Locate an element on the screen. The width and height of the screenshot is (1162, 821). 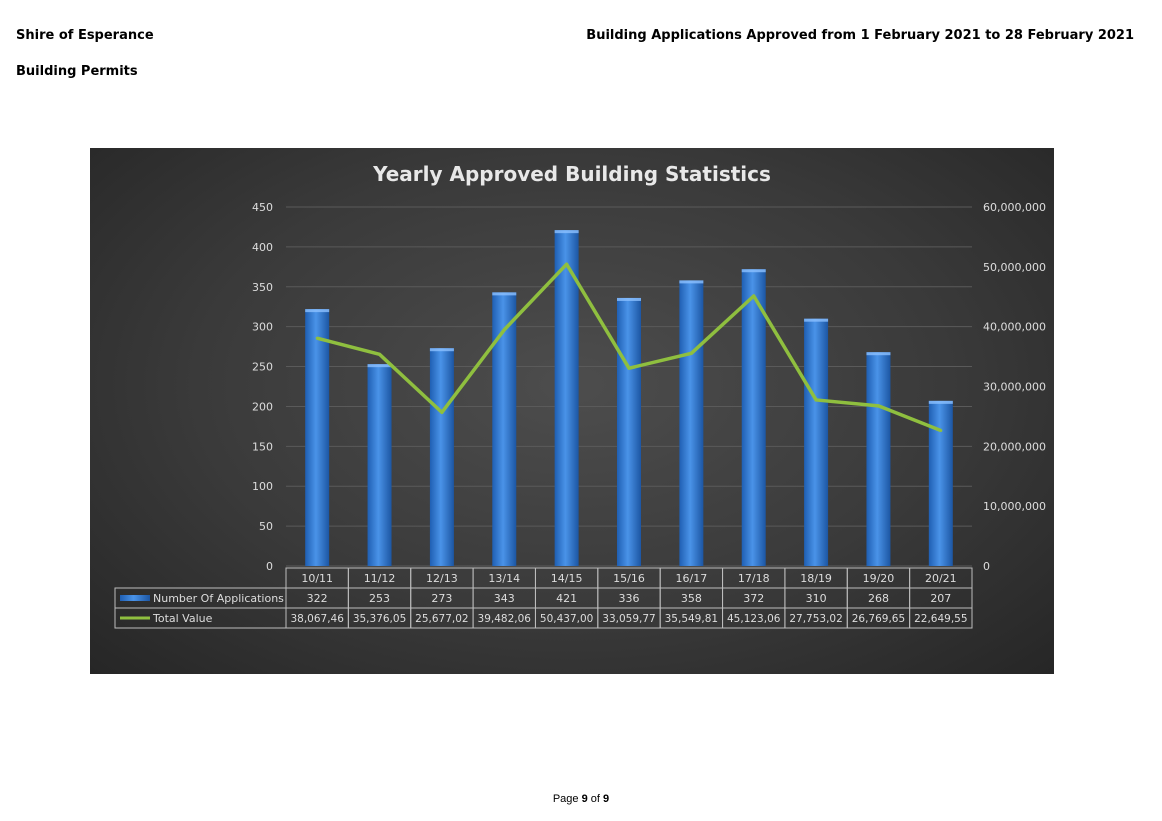
left-axis-tick-label: 250 is located at coordinates (262, 367).